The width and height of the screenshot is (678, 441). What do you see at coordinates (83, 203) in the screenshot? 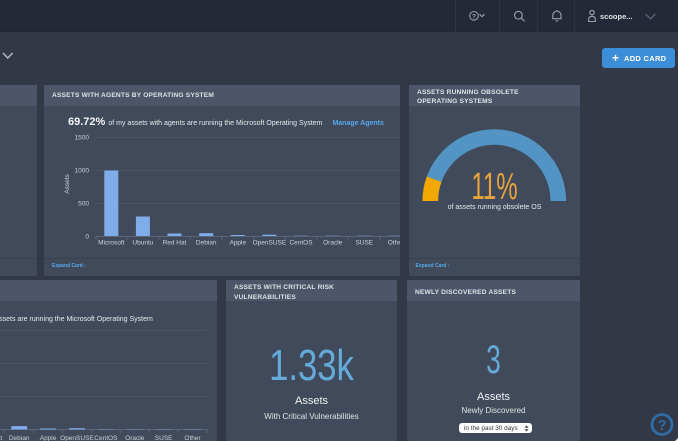
I see `svg-text: 500` at bounding box center [83, 203].